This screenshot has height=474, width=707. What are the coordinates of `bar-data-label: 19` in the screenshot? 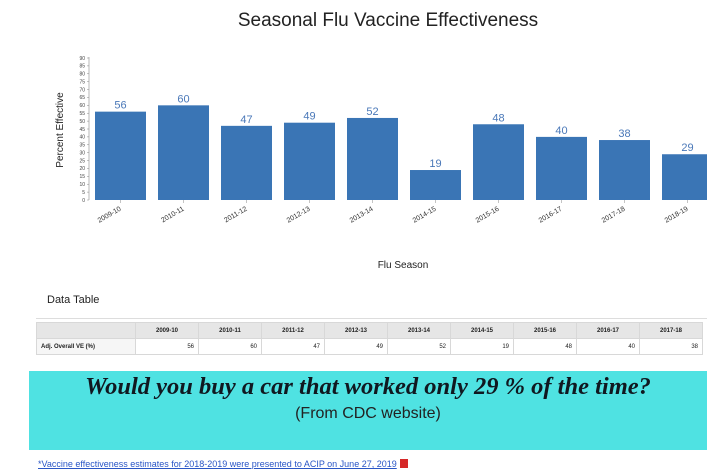 It's located at (435, 164).